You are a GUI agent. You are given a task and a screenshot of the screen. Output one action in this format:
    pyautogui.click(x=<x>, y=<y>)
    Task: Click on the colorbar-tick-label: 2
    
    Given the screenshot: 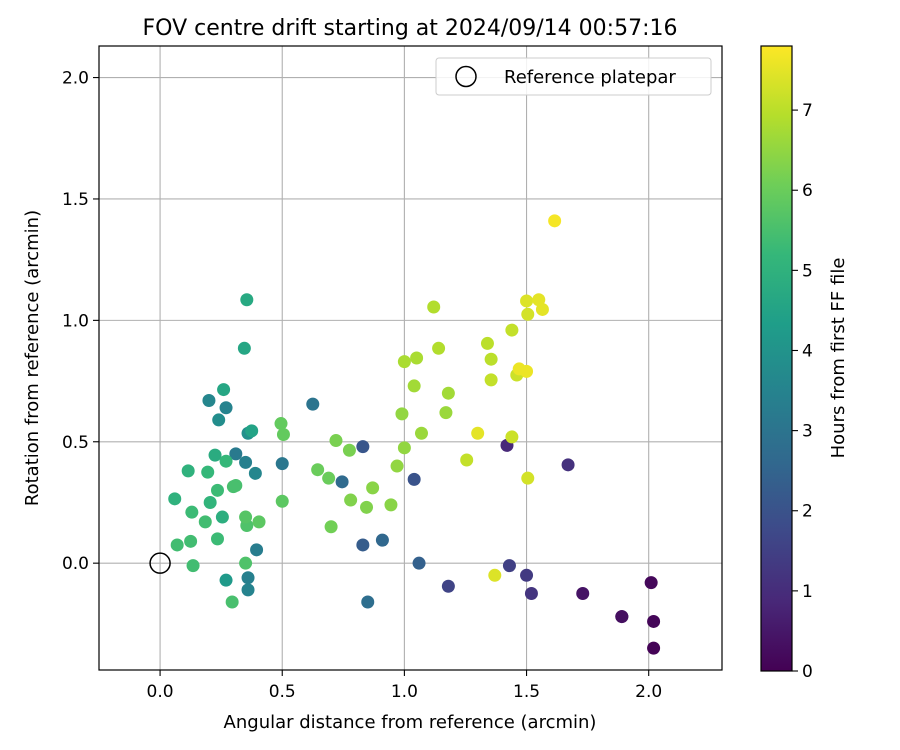 What is the action you would take?
    pyautogui.click(x=807, y=512)
    